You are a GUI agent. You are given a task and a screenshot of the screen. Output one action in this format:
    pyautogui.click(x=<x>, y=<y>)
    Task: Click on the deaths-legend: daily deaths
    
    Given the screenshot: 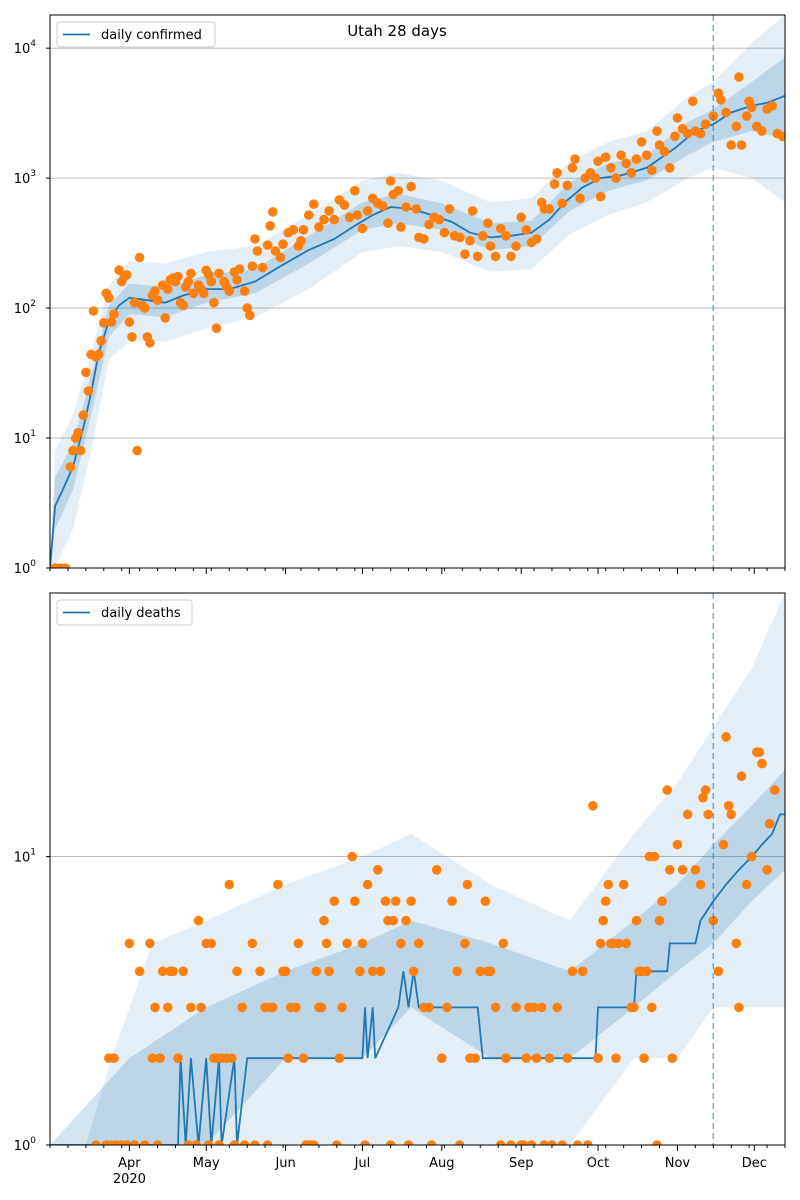 What is the action you would take?
    pyautogui.click(x=124, y=612)
    